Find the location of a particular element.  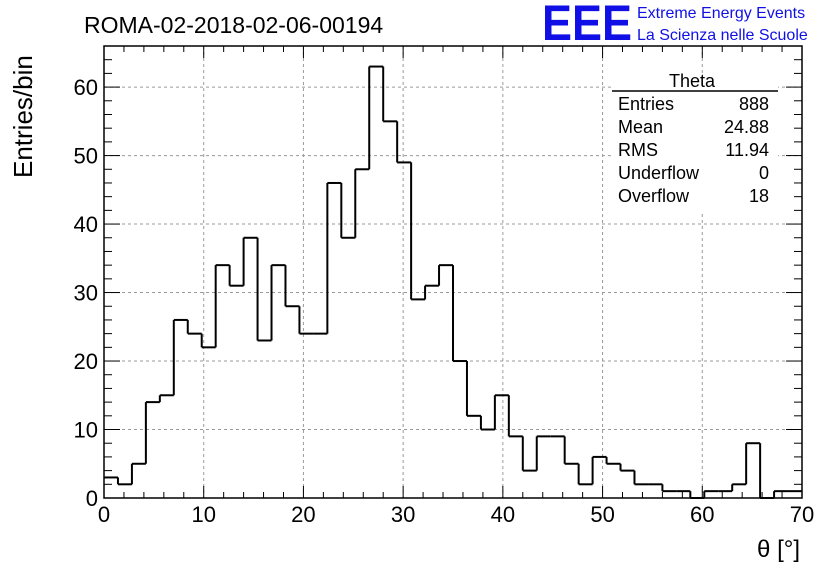

stats-label: Mean is located at coordinates (640, 127).